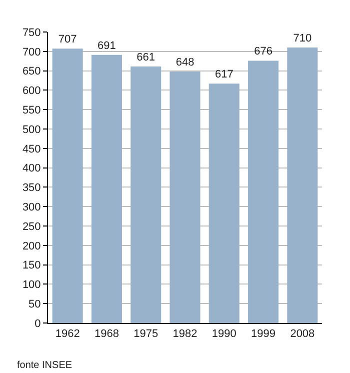 This screenshot has width=350, height=373. I want to click on y-tick-label: 200, so click(31, 246).